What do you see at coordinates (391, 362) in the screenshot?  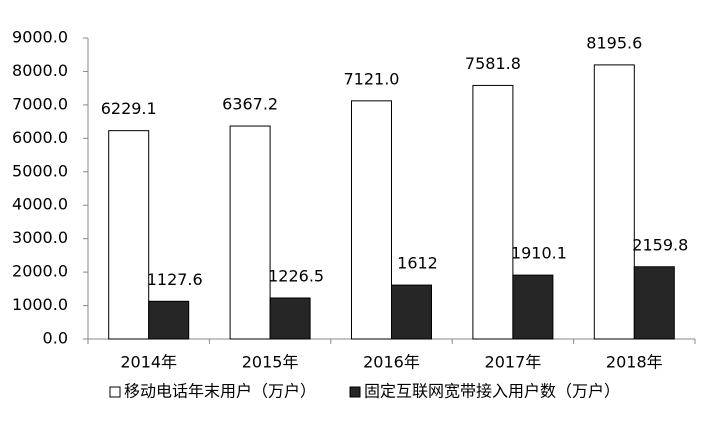 I see `x-tick-label: 2016年` at bounding box center [391, 362].